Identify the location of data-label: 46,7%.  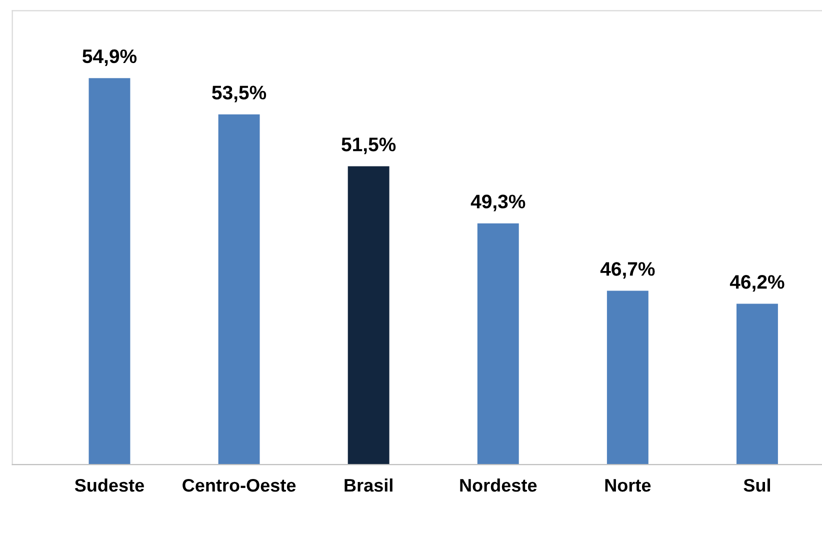
(627, 270).